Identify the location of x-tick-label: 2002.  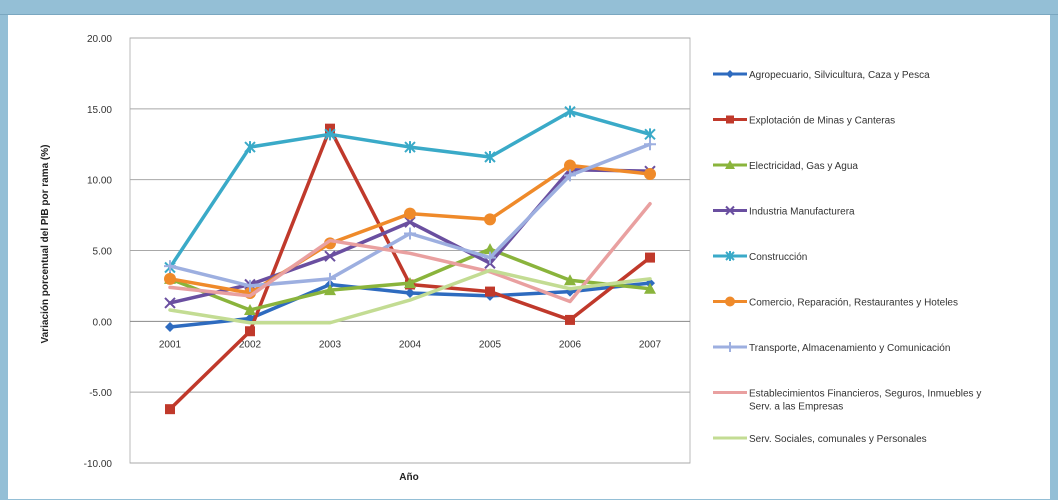
(250, 344).